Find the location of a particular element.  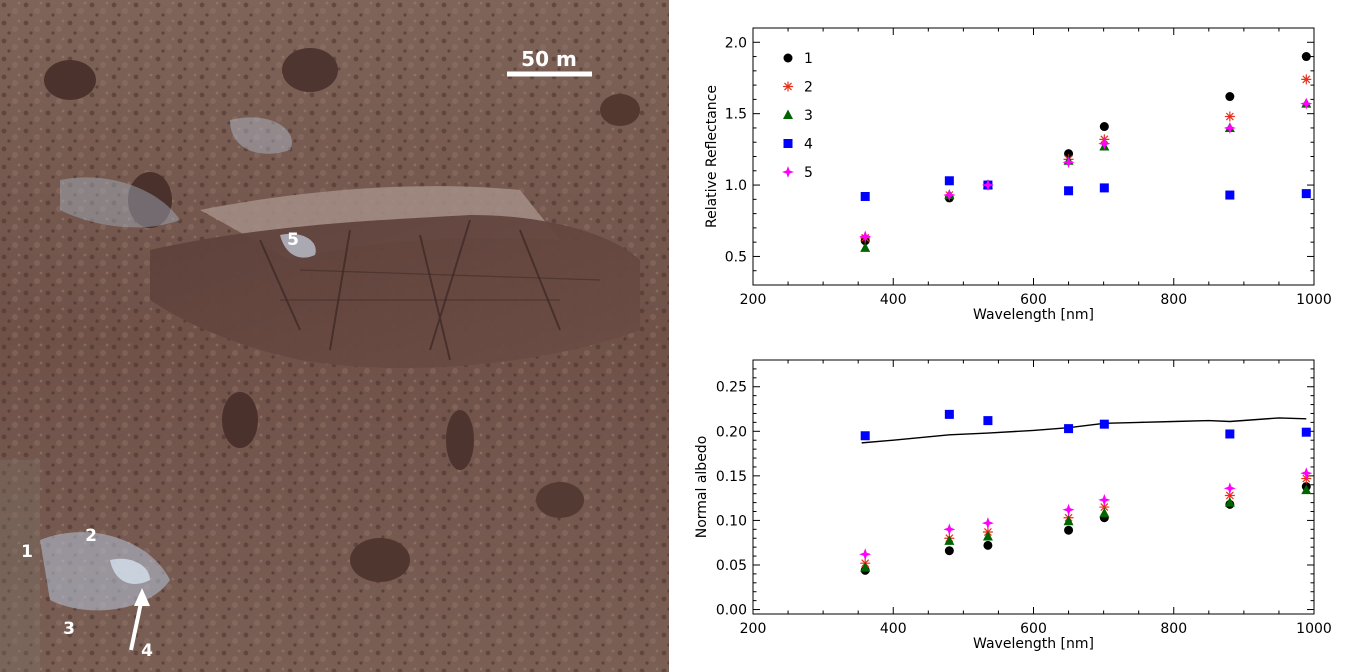

arrow-icon is located at coordinates (136, 624).